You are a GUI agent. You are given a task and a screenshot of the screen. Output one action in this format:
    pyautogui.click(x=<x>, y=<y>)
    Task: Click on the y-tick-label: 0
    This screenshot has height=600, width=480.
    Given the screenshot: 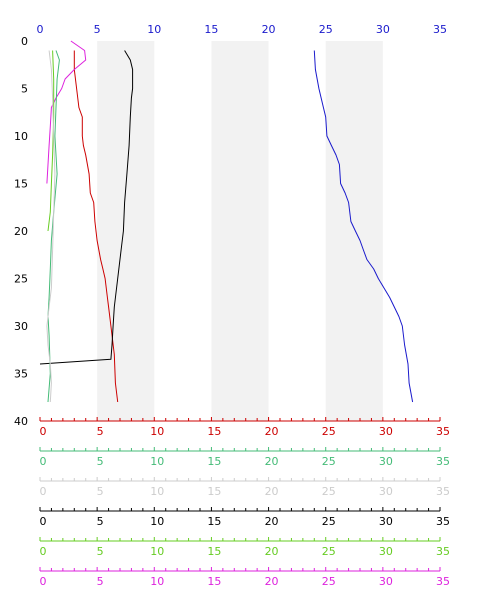 What is the action you would take?
    pyautogui.click(x=24, y=41)
    